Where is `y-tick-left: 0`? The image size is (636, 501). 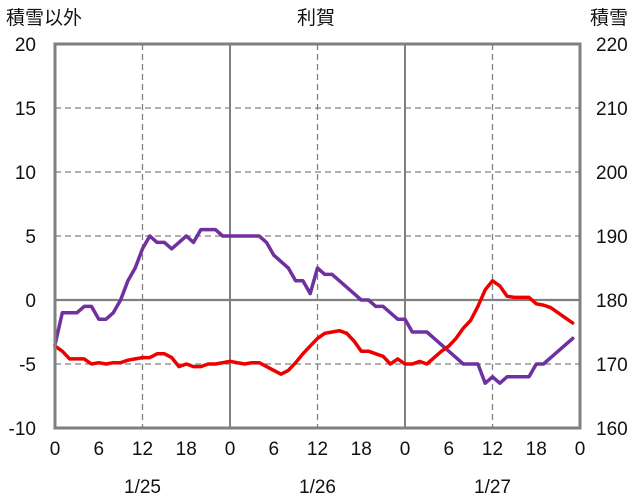
y-tick-left: 0 is located at coordinates (30, 301).